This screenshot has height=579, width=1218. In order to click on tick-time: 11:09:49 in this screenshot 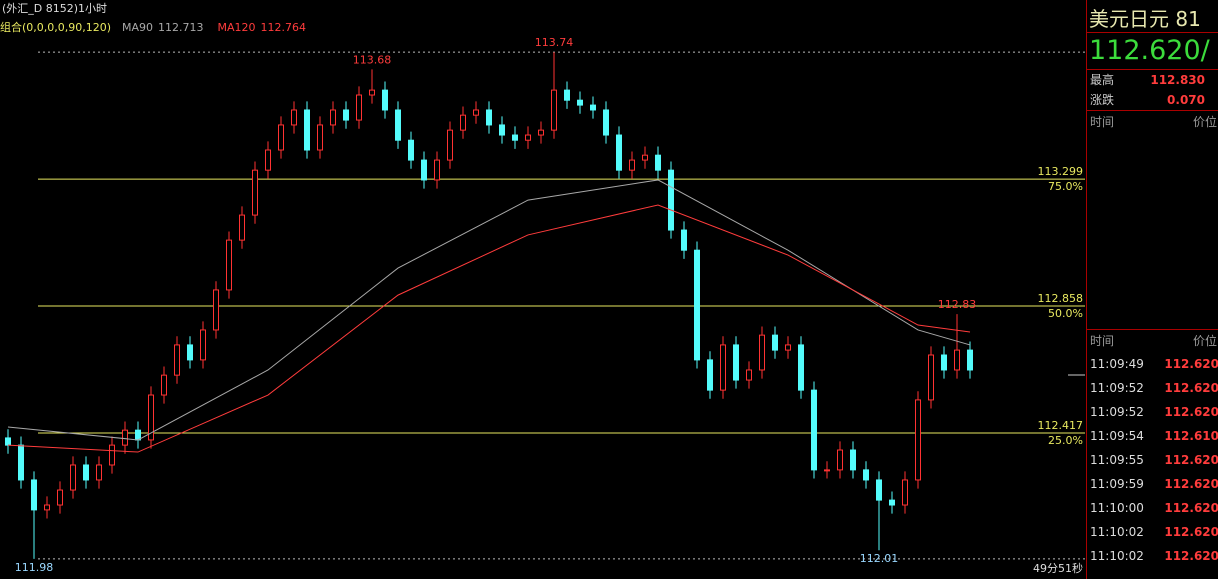, I will do `click(1117, 364)`.